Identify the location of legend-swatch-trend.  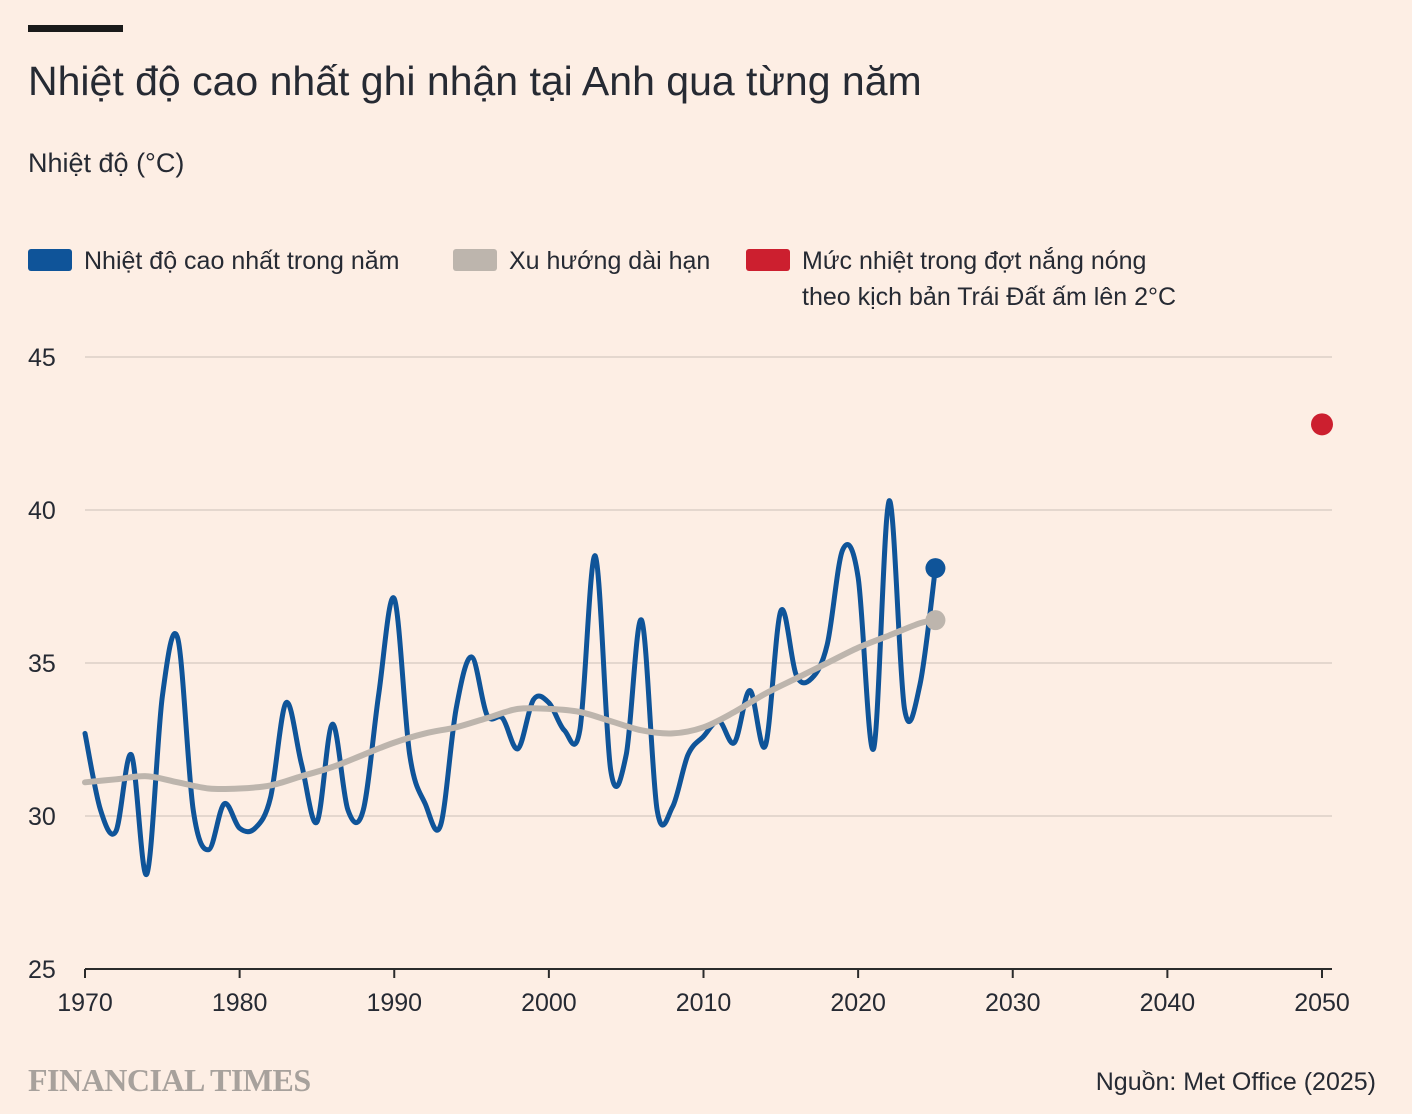
(475, 260).